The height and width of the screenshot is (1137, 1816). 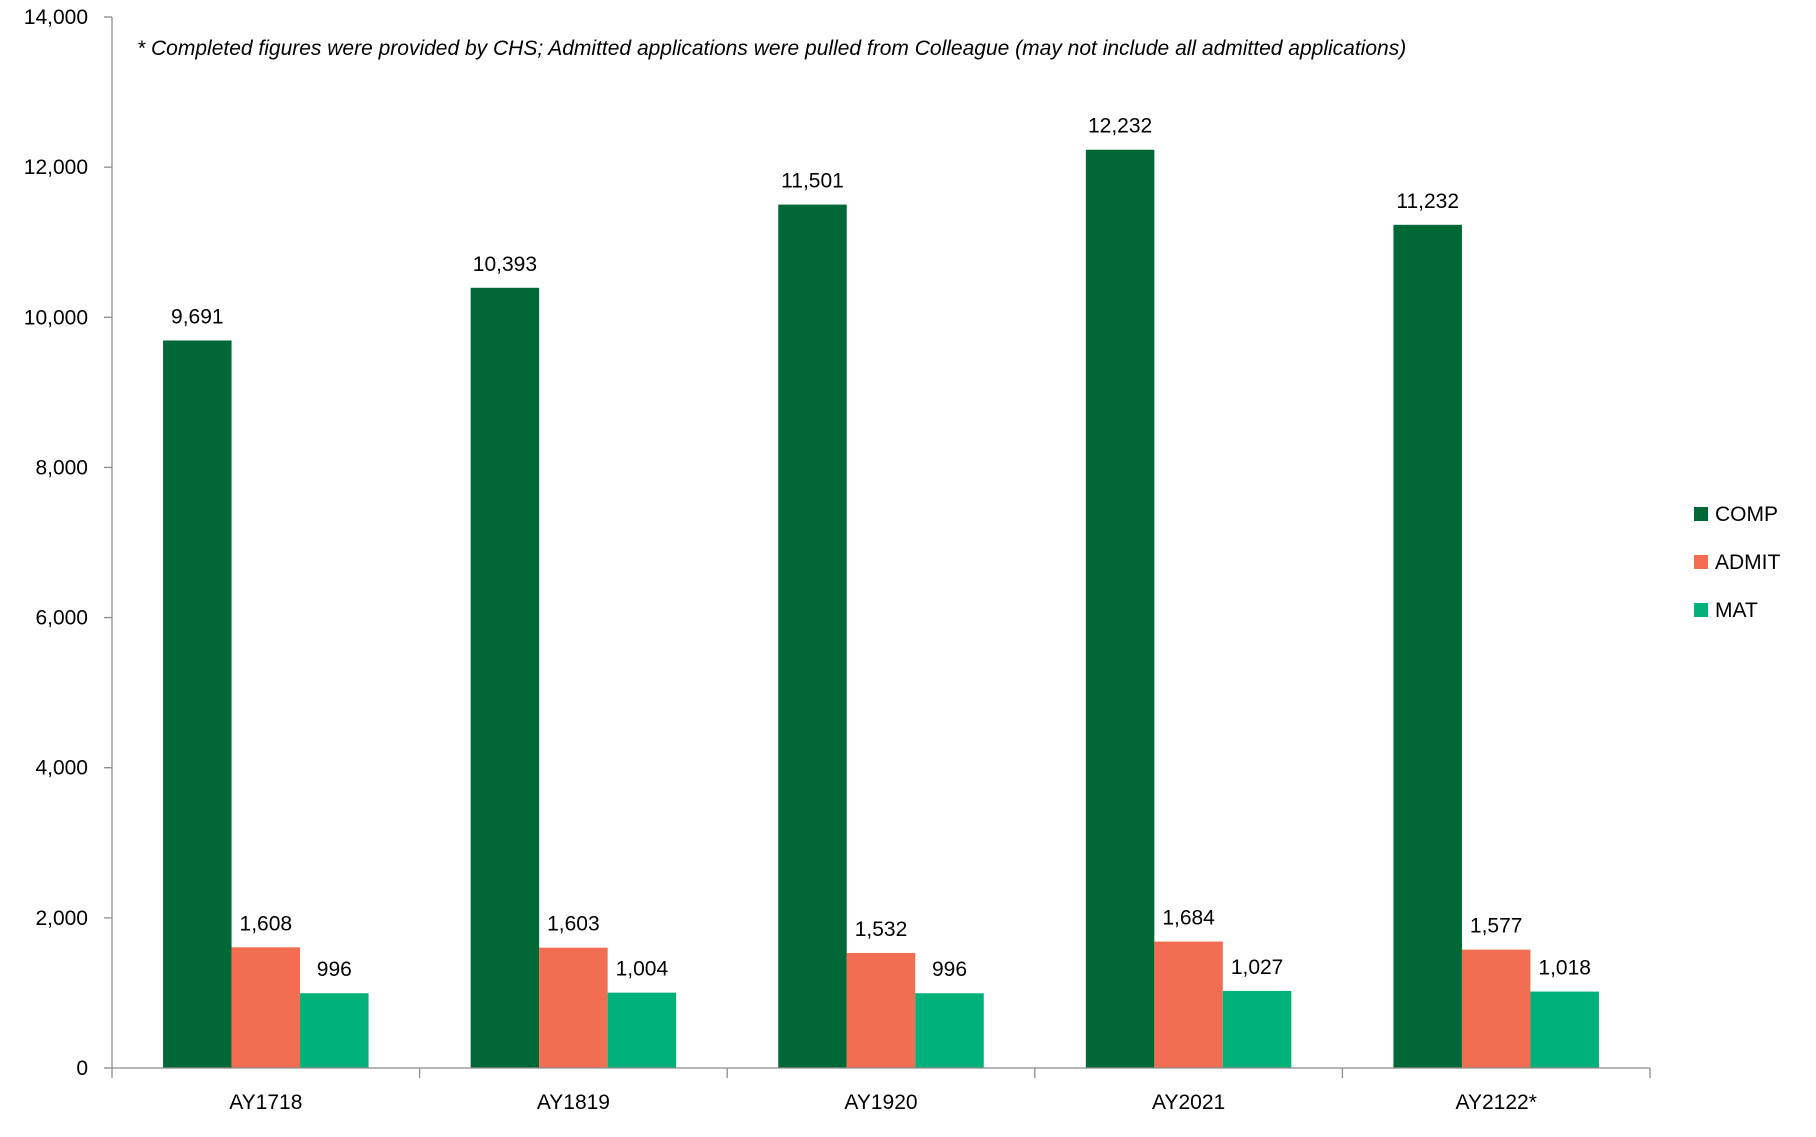 What do you see at coordinates (1120, 126) in the screenshot?
I see `data-label-comp-ay2021: 12,232` at bounding box center [1120, 126].